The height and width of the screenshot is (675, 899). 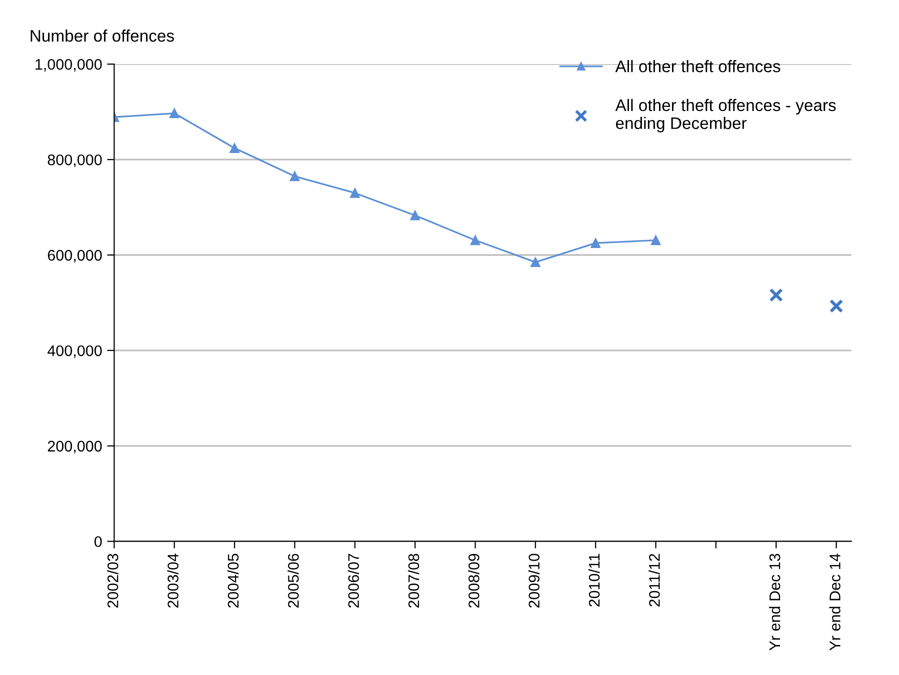 I want to click on y-tick-label: 600,000, so click(x=75, y=256).